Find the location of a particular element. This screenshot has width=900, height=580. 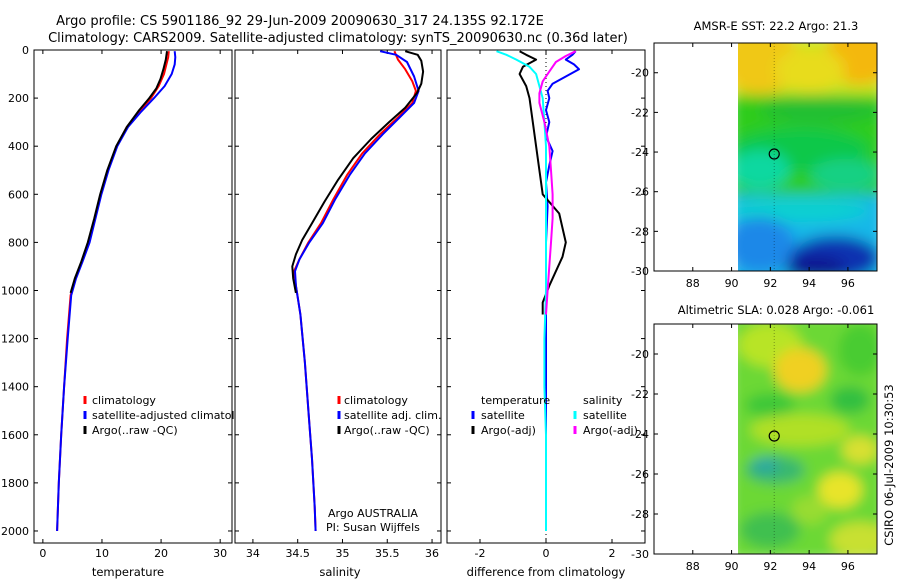

x-tick-label: 30 is located at coordinates (220, 553).